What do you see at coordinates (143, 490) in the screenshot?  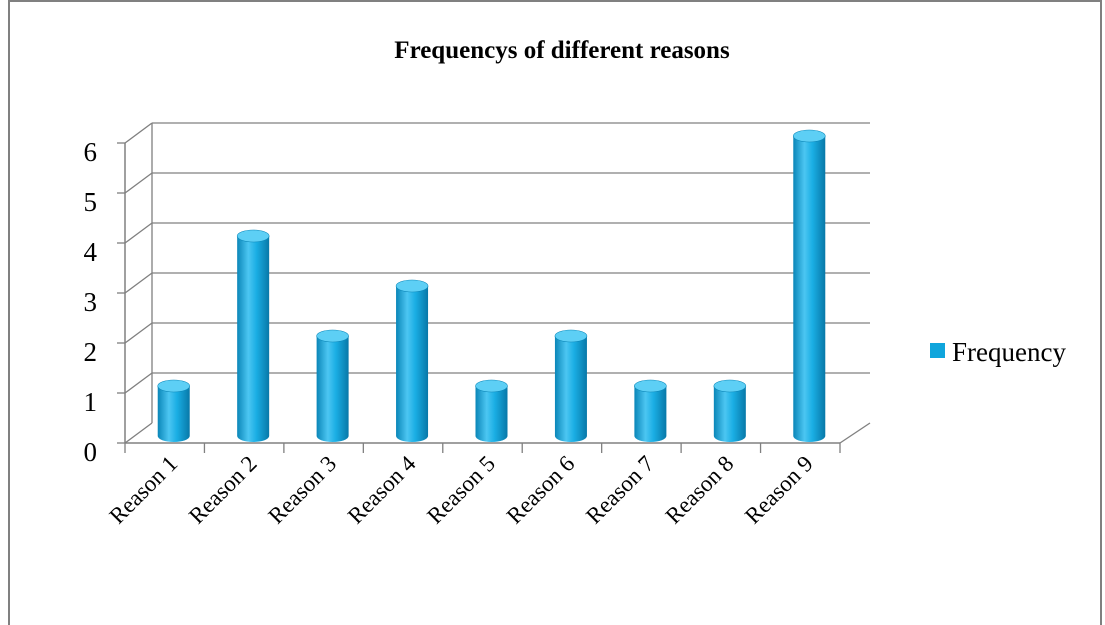 I see `x-tick-label: Reason 1` at bounding box center [143, 490].